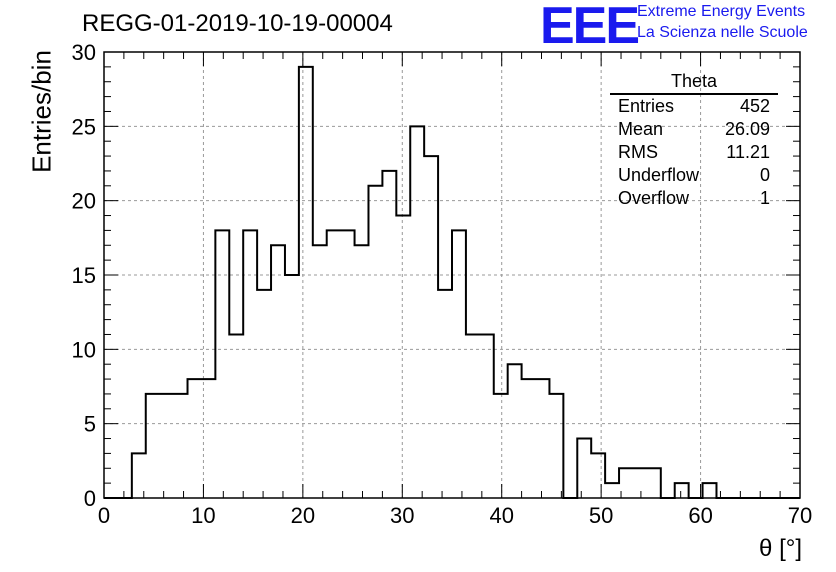 The width and height of the screenshot is (836, 572). What do you see at coordinates (601, 515) in the screenshot?
I see `x-tick-label: 50` at bounding box center [601, 515].